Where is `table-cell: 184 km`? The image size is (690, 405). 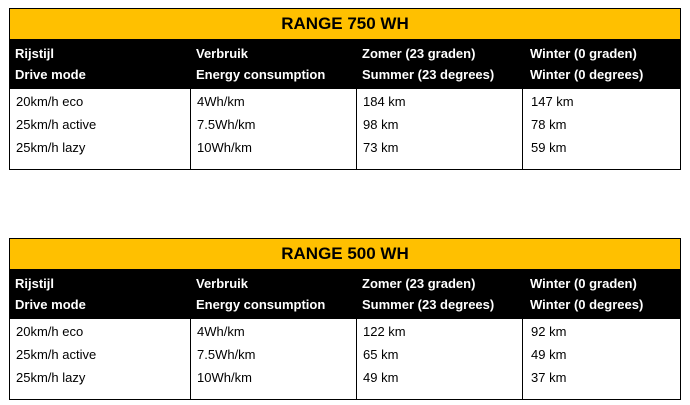
table-cell: 184 km is located at coordinates (384, 101).